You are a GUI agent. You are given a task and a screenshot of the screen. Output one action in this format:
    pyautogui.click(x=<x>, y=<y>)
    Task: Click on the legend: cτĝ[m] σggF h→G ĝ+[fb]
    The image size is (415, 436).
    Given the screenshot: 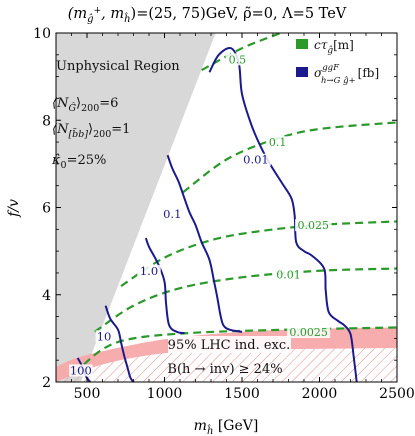 What is the action you would take?
    pyautogui.click(x=337, y=62)
    